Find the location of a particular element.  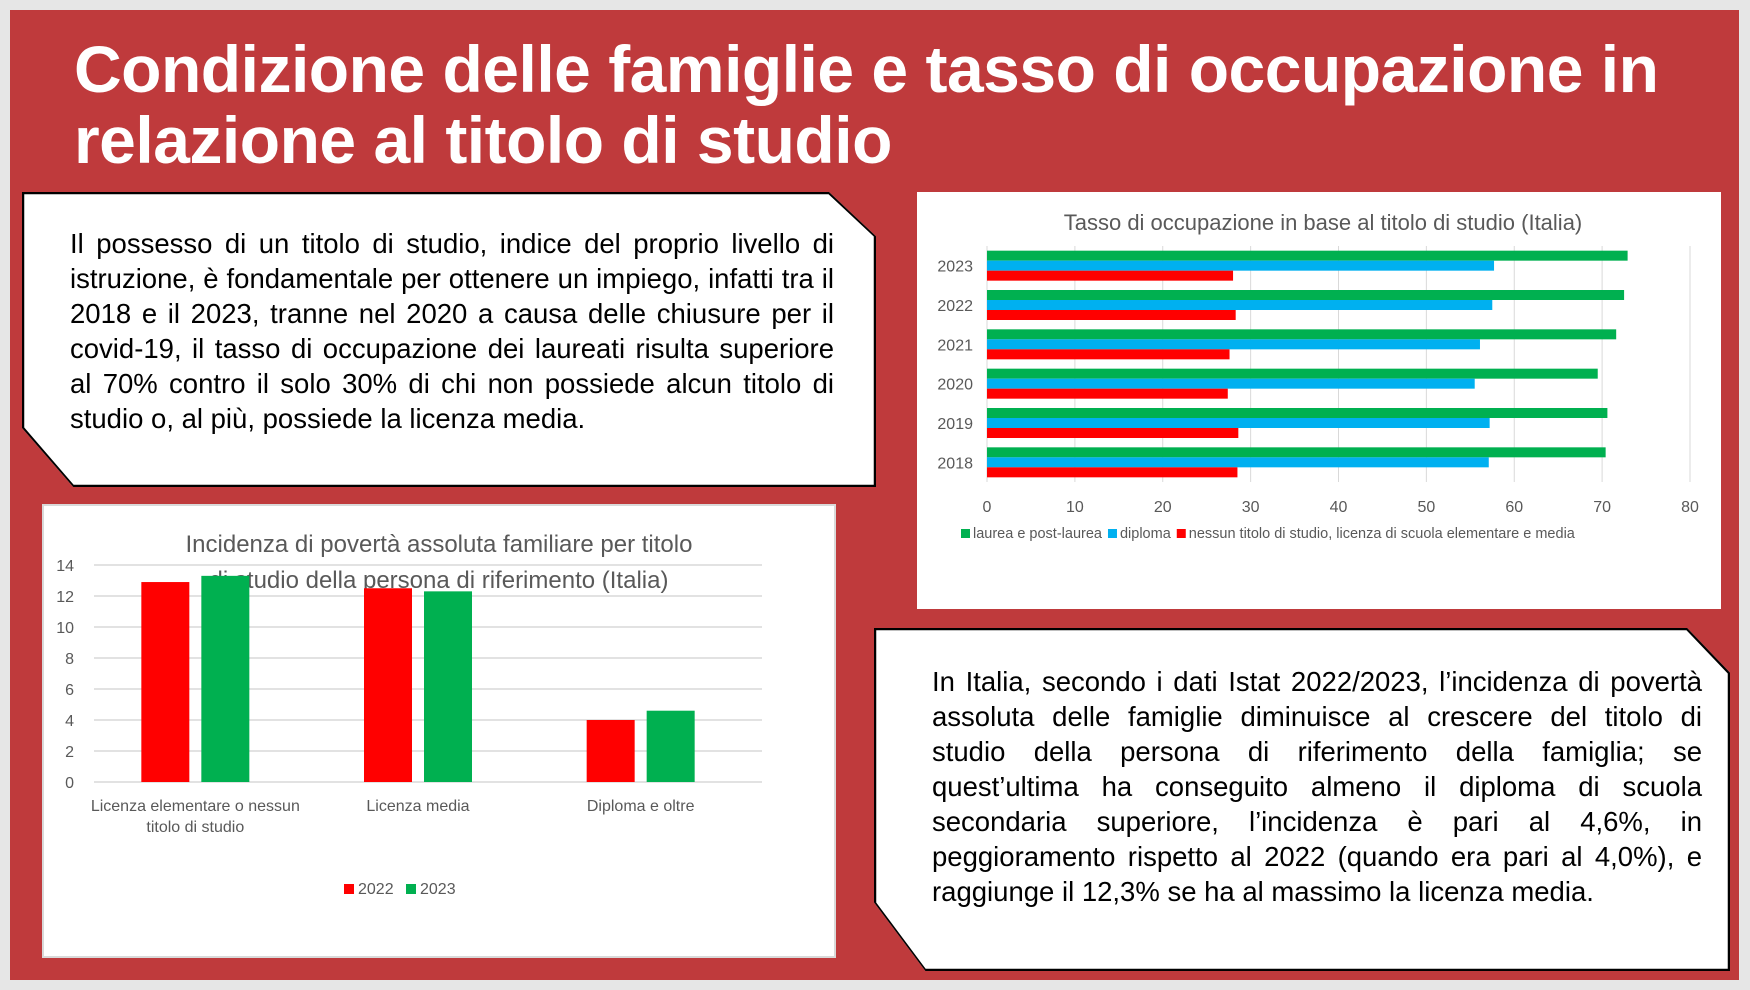

x-tick-label: 50 is located at coordinates (1426, 507).